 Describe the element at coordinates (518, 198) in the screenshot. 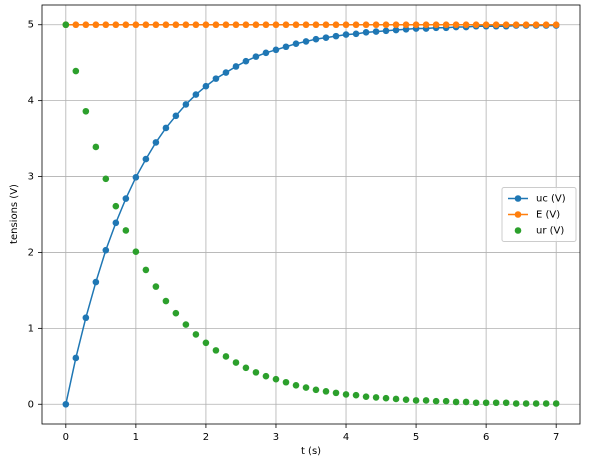

I see `legend-marker` at that location.